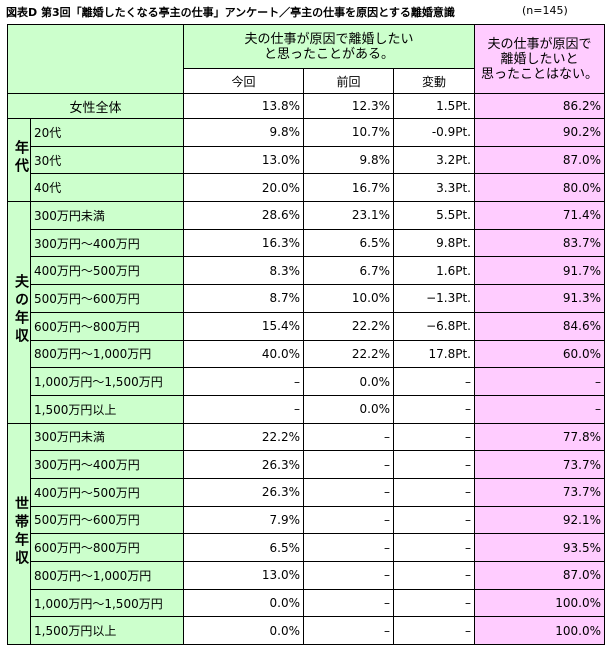 This screenshot has height=654, width=606. I want to click on data-row: 300万円～400万円 16.3% 6.5% 9.8Pt. 83.7%, so click(306, 243).